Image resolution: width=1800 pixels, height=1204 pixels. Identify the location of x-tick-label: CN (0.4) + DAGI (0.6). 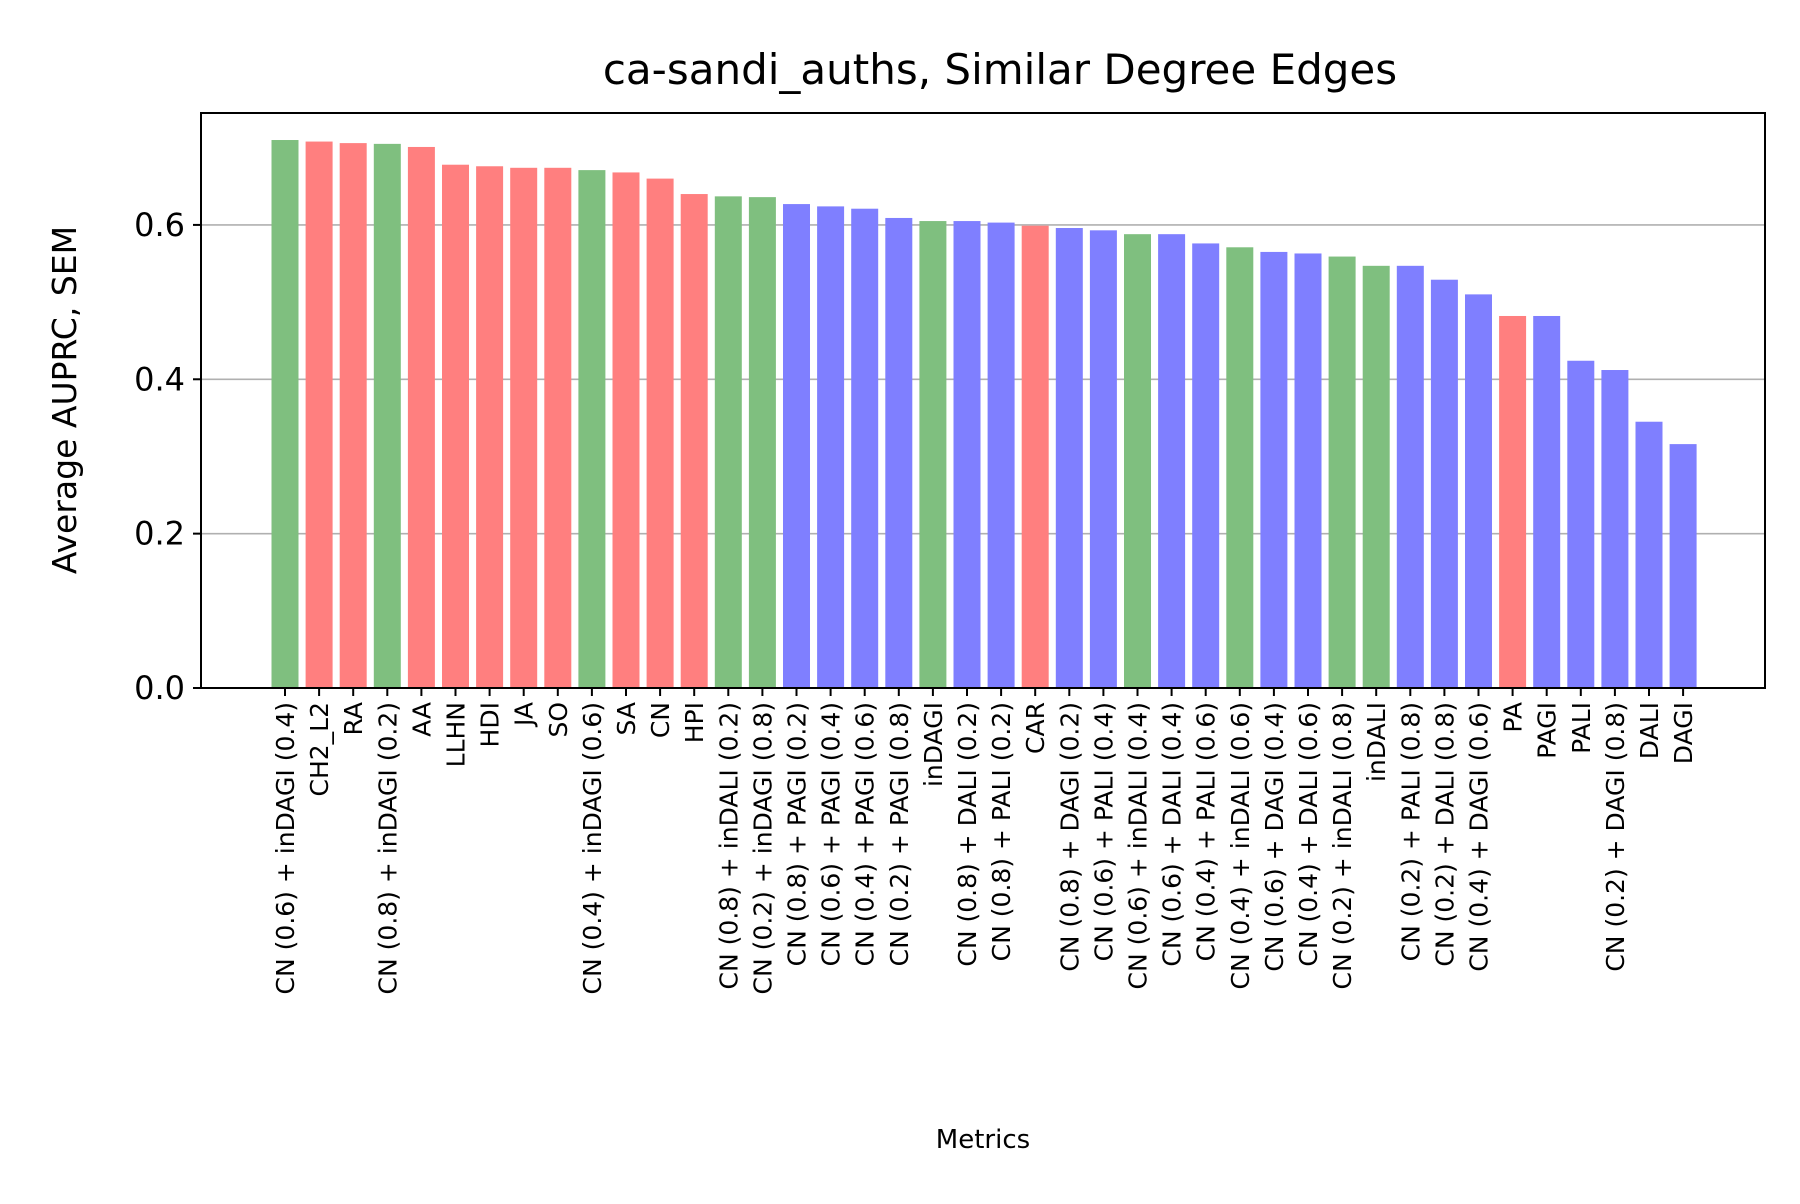
(1479, 837).